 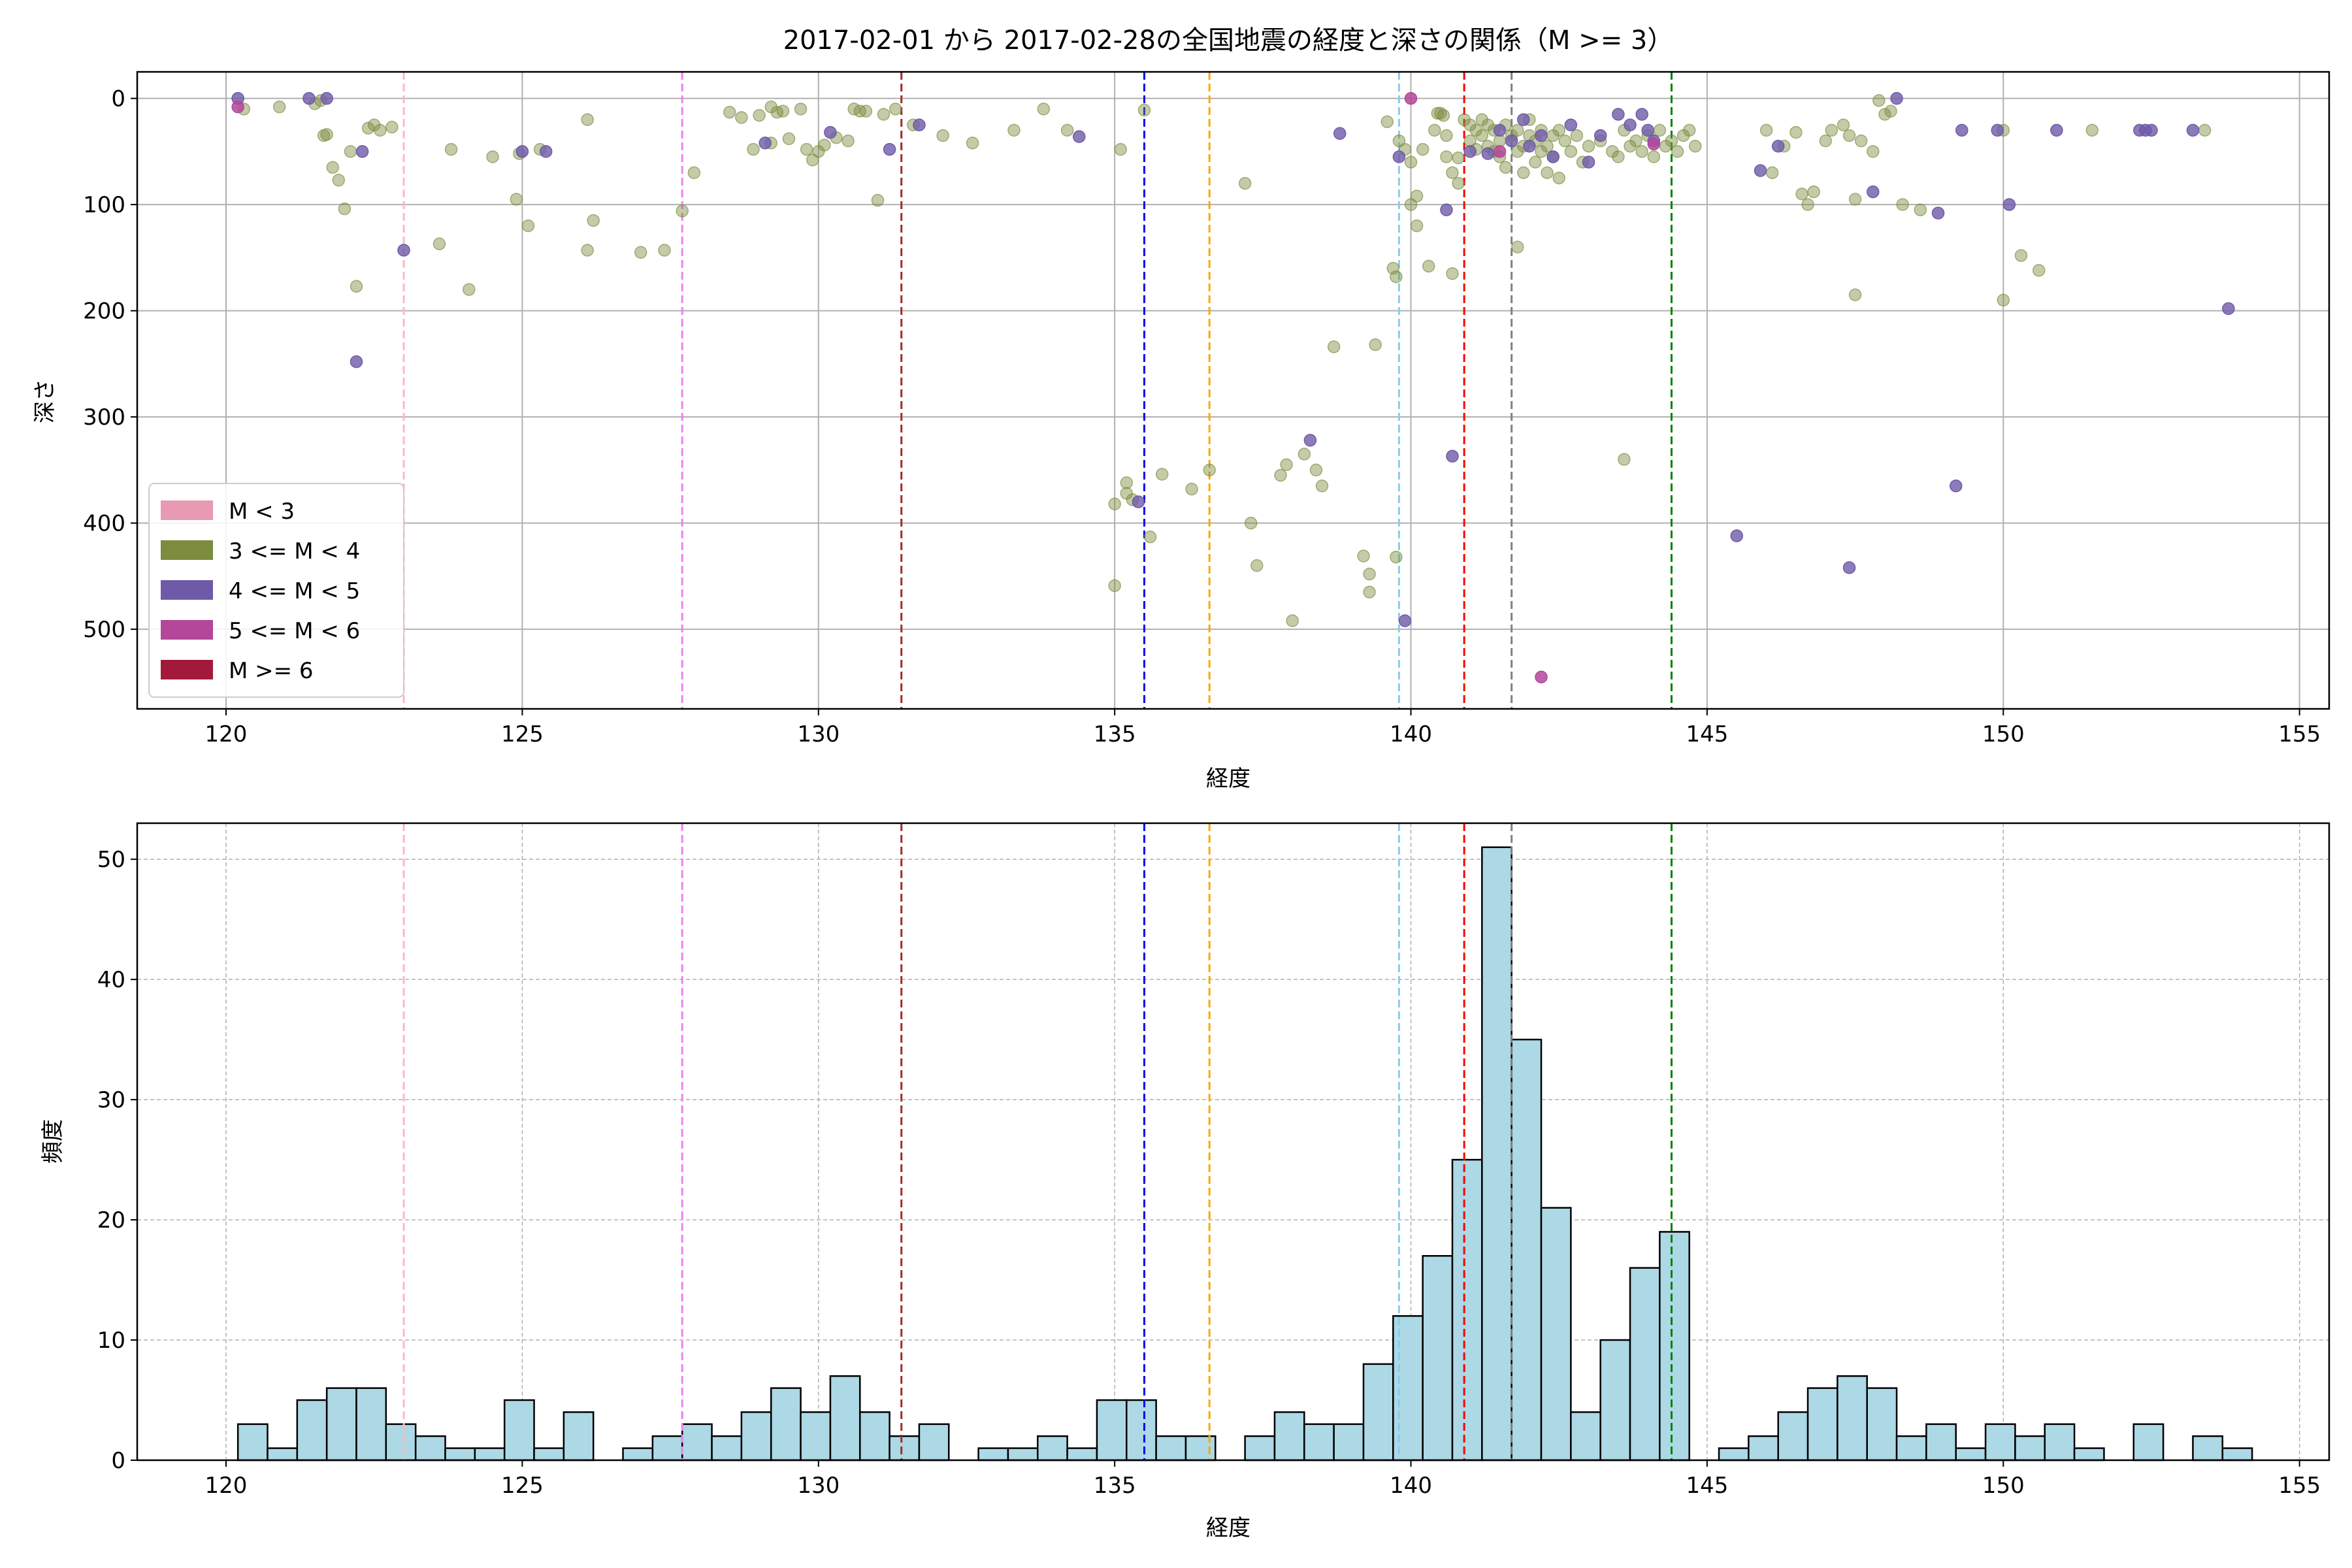 I want to click on x-tick-label: 120, so click(x=226, y=734).